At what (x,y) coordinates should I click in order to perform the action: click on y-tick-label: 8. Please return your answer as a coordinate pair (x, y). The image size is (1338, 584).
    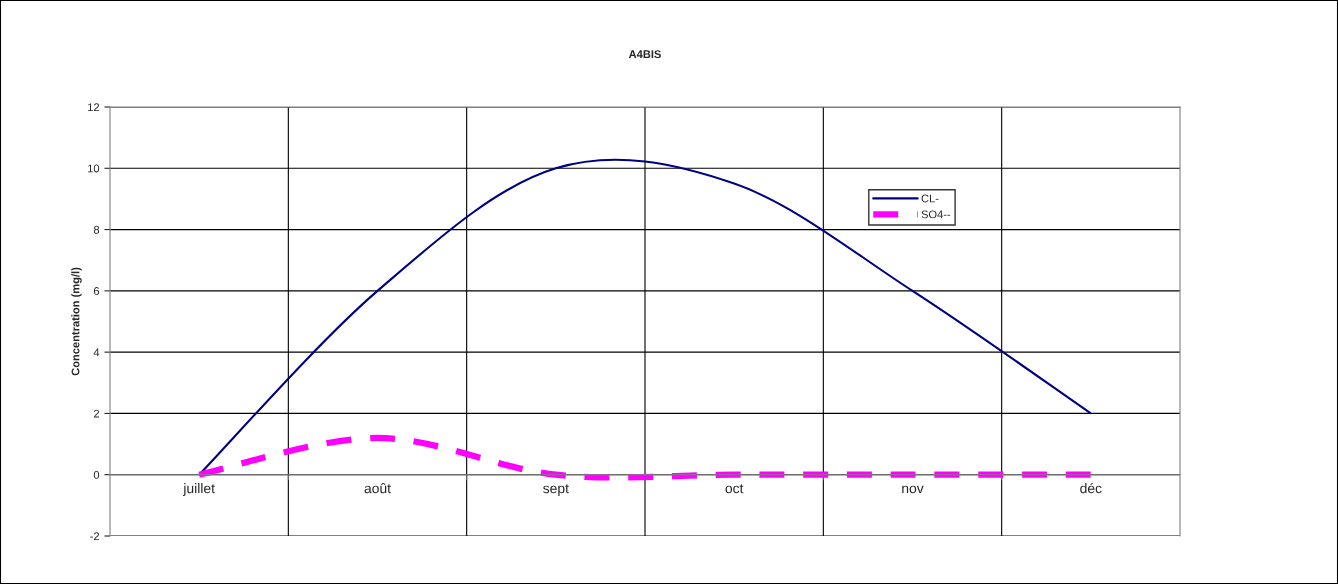
    Looking at the image, I should click on (96, 229).